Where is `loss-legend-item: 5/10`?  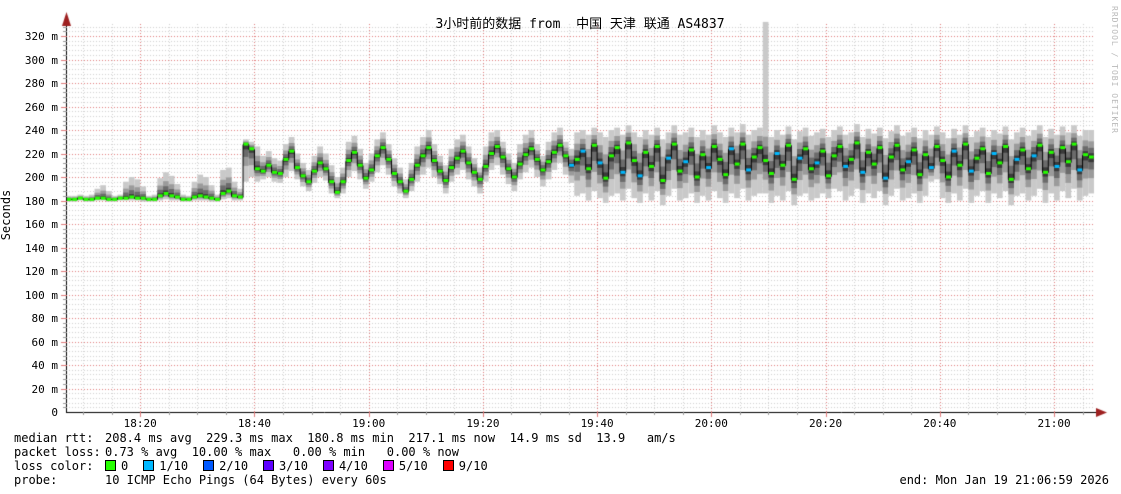
loss-legend-item: 5/10 is located at coordinates (405, 466).